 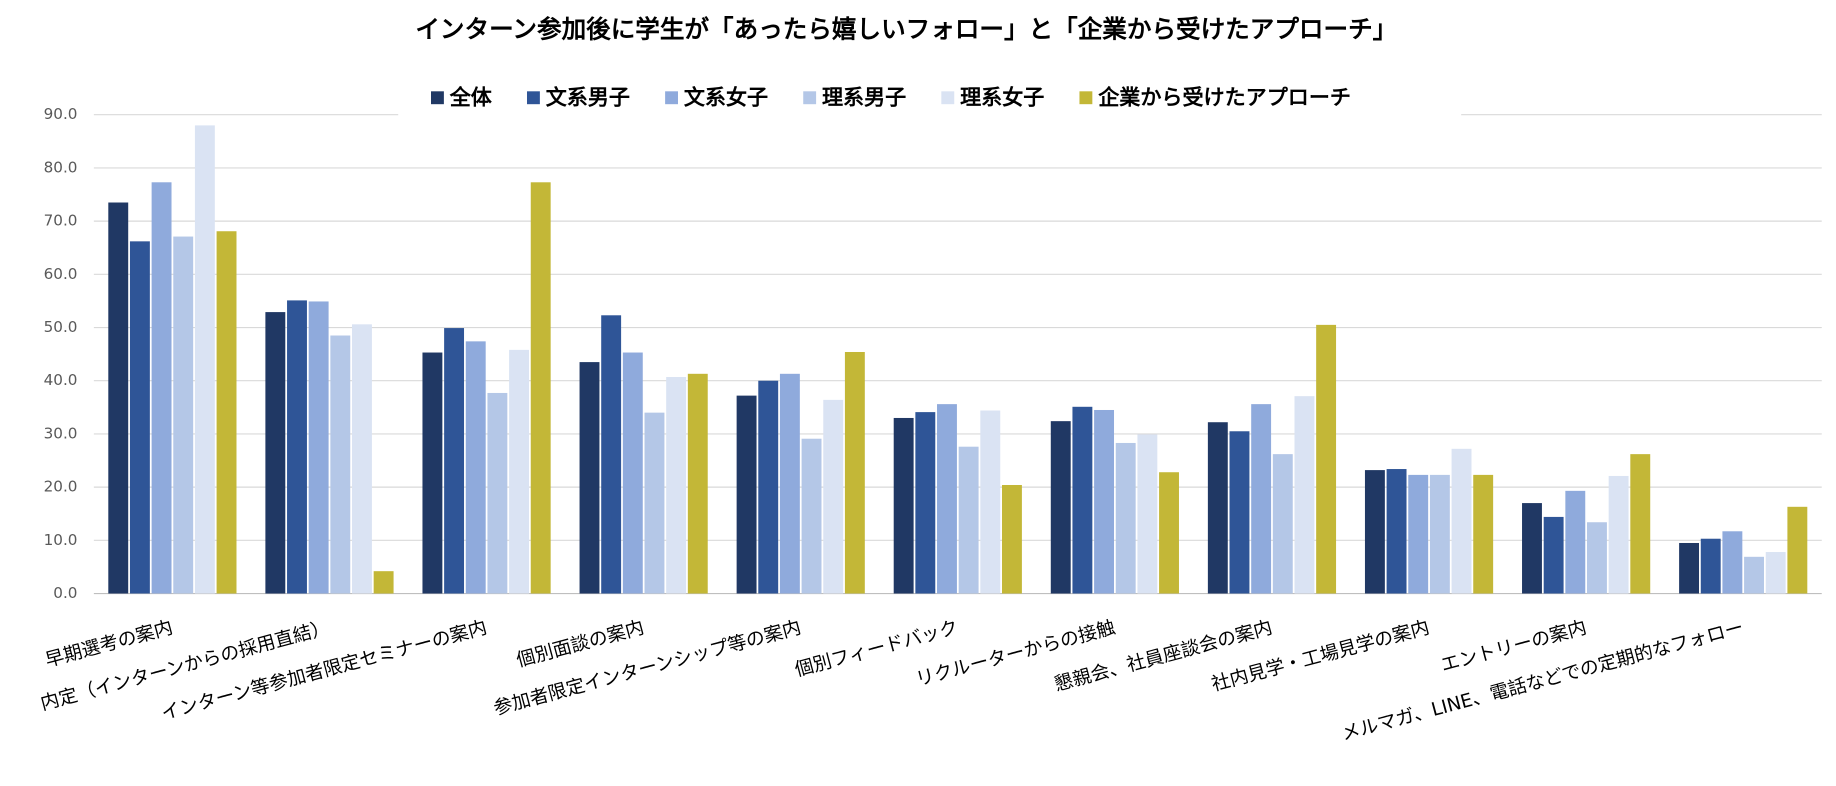 What do you see at coordinates (61, 327) in the screenshot?
I see `y-tick-label: 50.0` at bounding box center [61, 327].